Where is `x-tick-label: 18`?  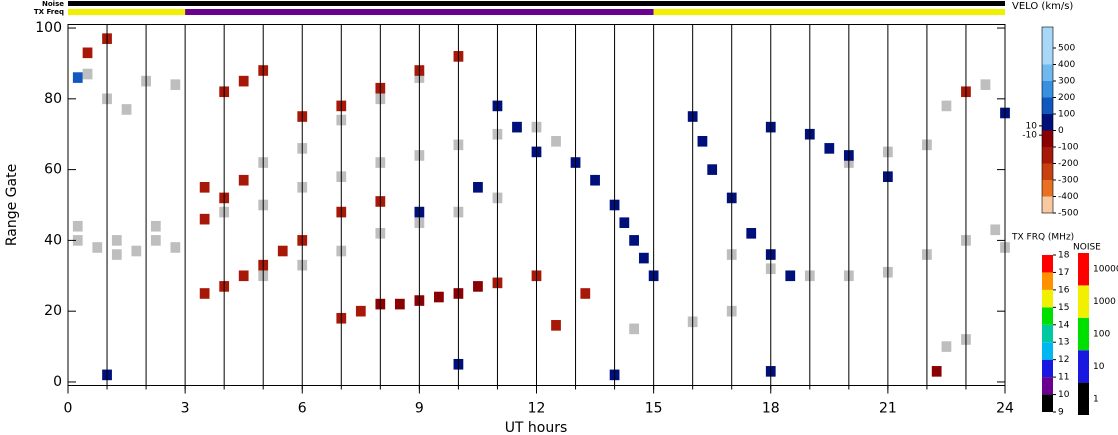
x-tick-label: 18 is located at coordinates (771, 409).